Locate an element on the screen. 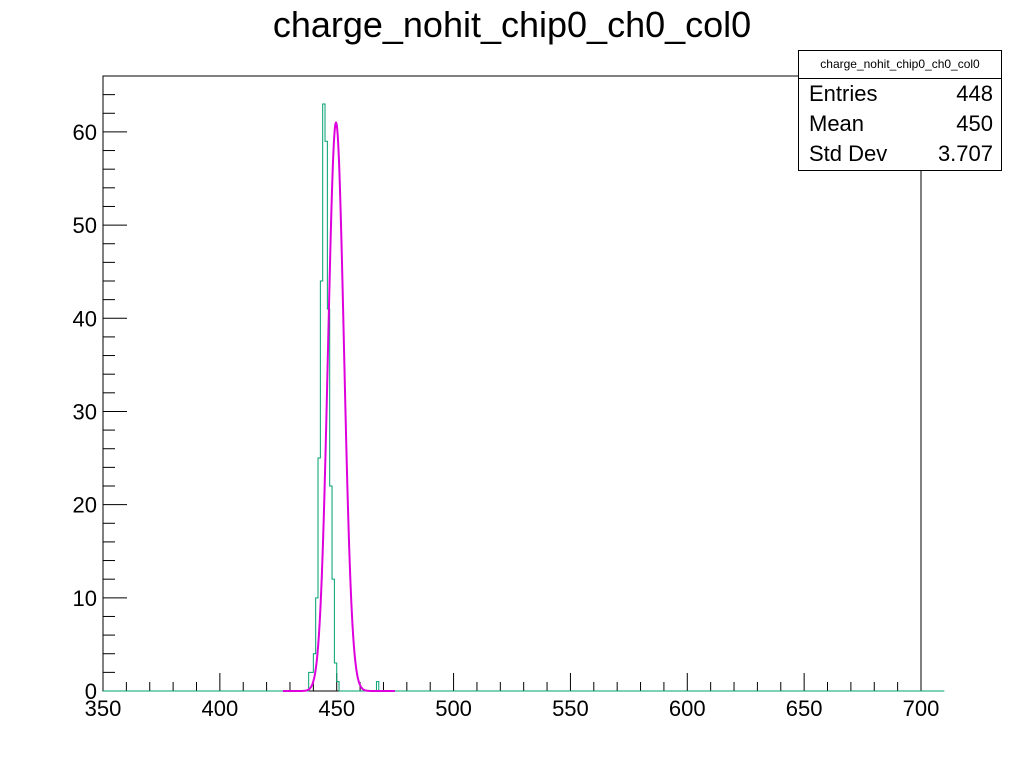  x-tick-label: 500 is located at coordinates (453, 708).